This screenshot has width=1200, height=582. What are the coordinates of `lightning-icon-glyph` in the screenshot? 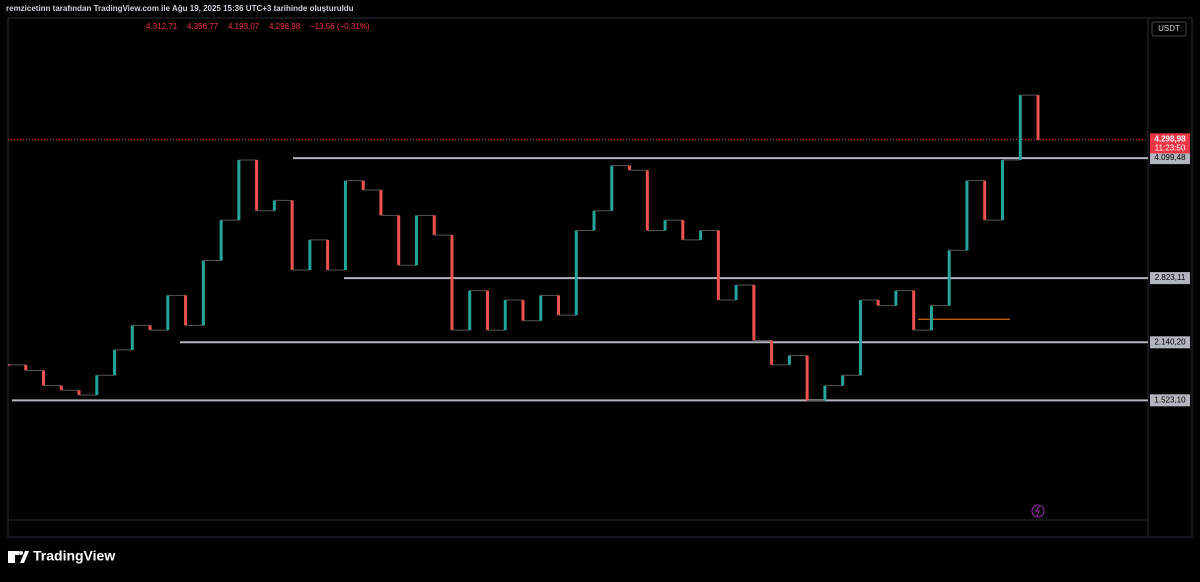 It's located at (1037, 511).